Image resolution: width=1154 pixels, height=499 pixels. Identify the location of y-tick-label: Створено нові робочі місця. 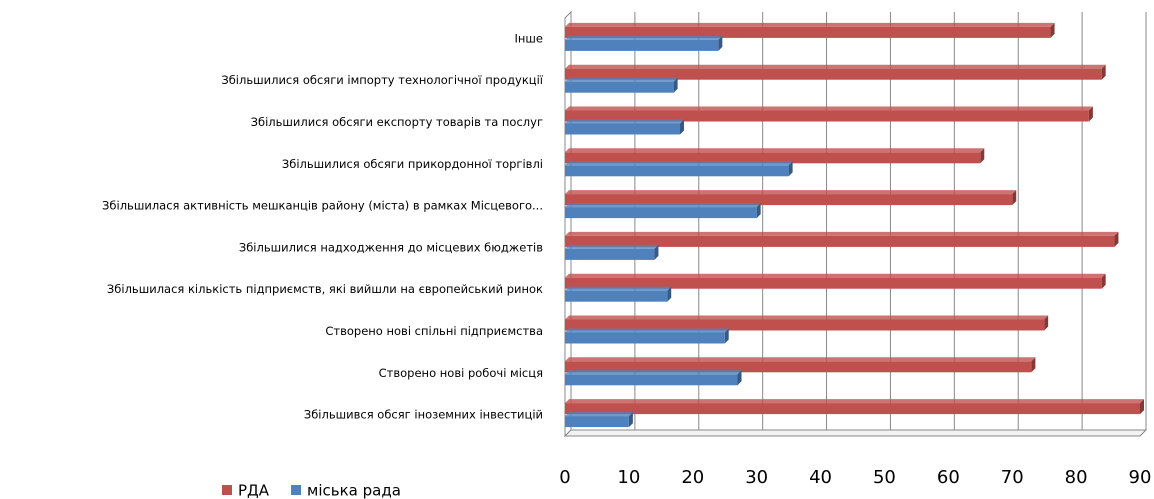
(461, 373).